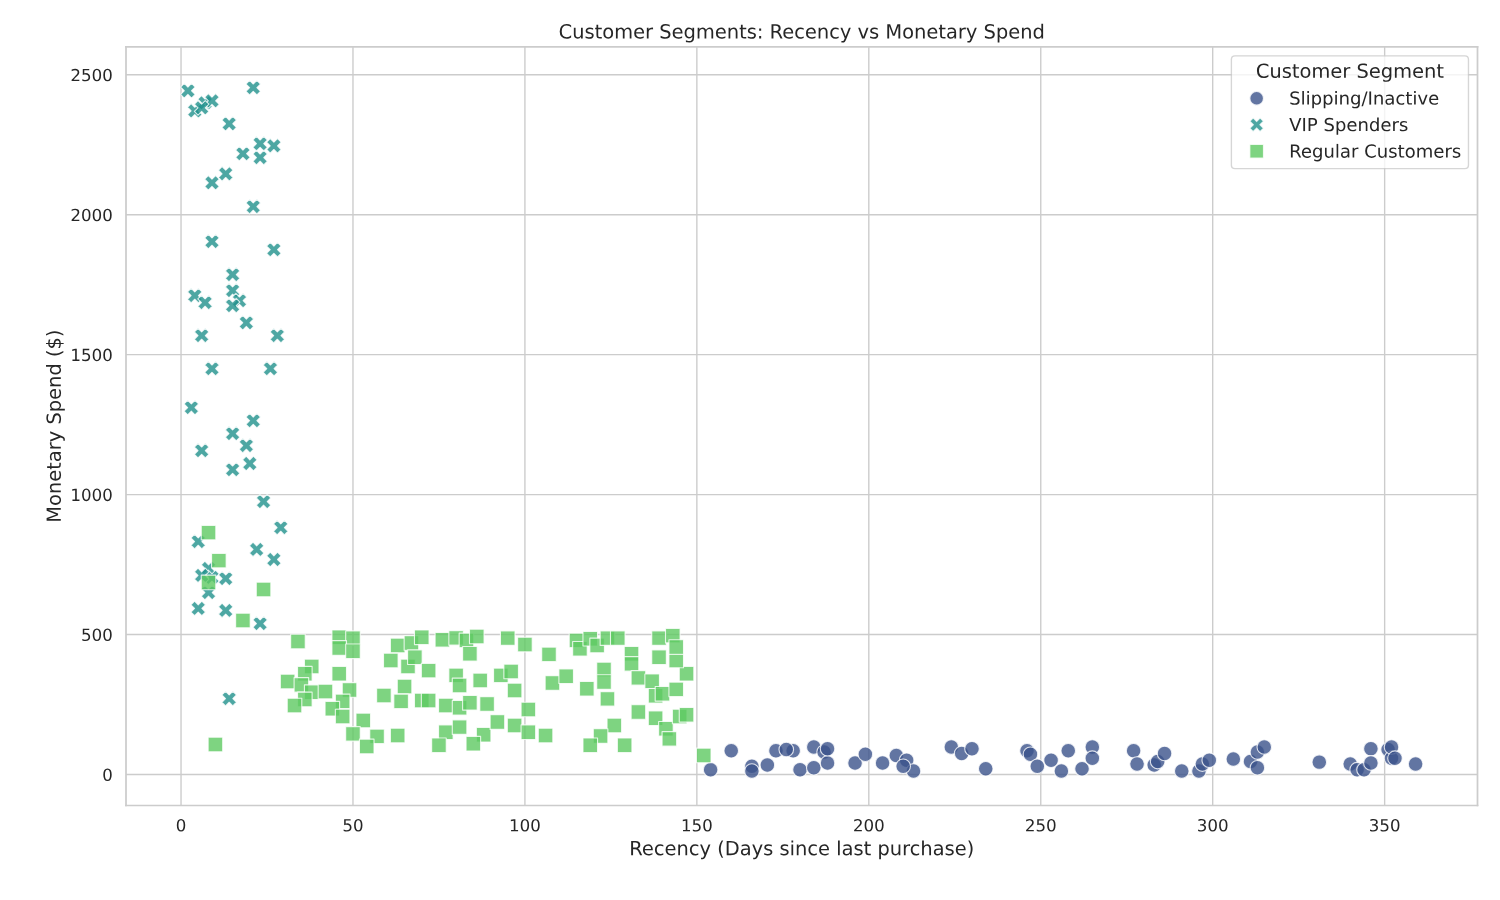 The image size is (1500, 900). What do you see at coordinates (525, 825) in the screenshot?
I see `x-tick-label: 100` at bounding box center [525, 825].